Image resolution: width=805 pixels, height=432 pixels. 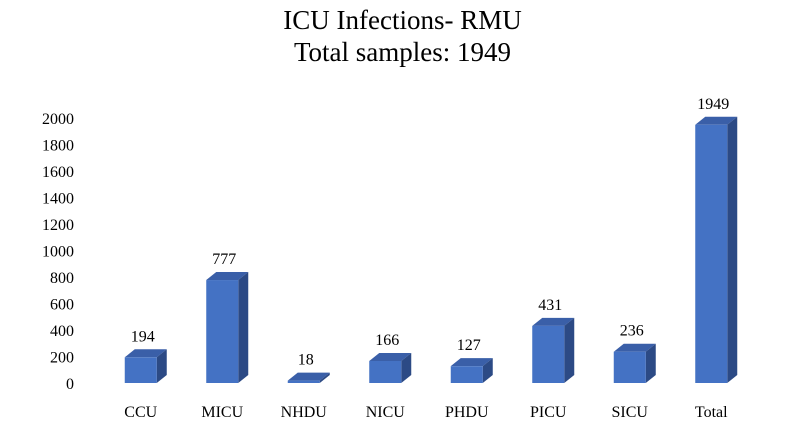 I want to click on bar-sicu: 236, so click(x=634, y=353).